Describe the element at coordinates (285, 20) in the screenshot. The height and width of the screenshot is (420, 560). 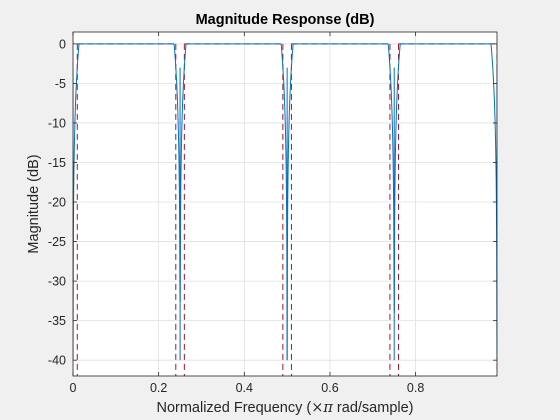
I see `chart-title: Magnitude Response (dB)` at that location.